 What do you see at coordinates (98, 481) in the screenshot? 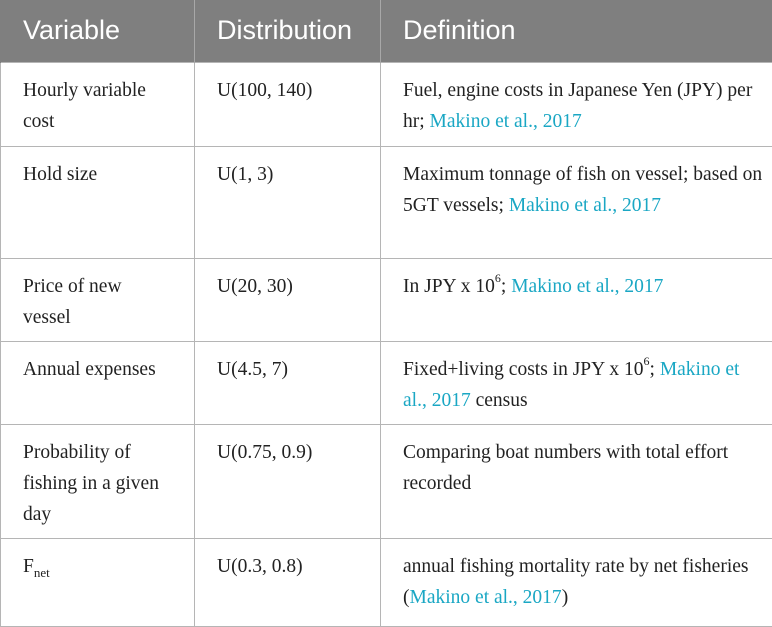
I see `cell-variable: Probability of fishing in a given day` at bounding box center [98, 481].